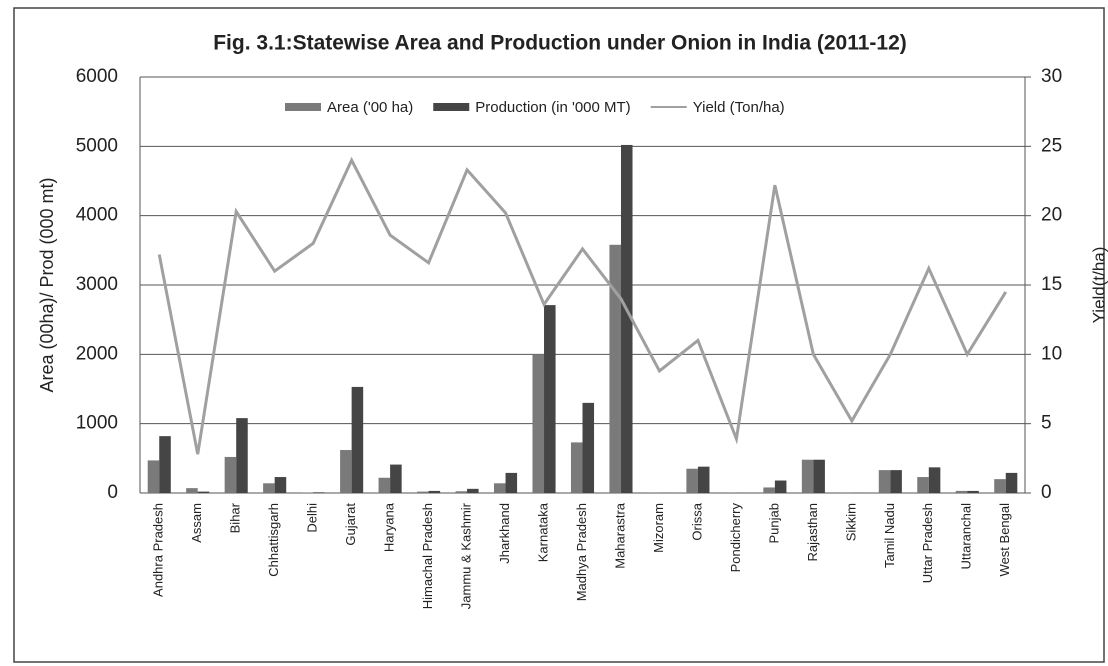 This screenshot has width=1108, height=666. Describe the element at coordinates (696, 521) in the screenshot. I see `x-tick-label: Orissa` at that location.